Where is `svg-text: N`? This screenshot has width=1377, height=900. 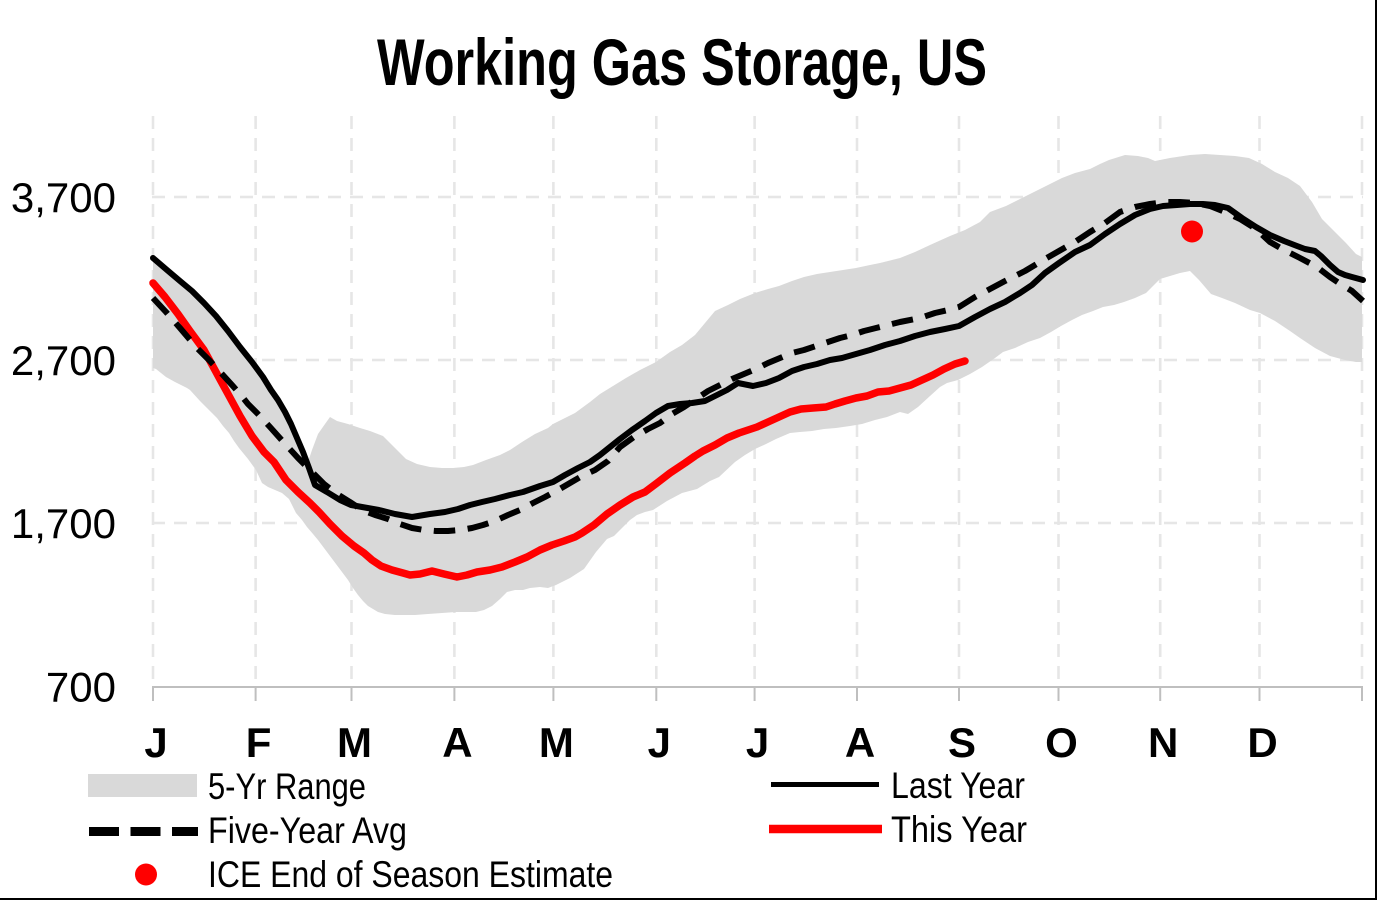 svg-text: N is located at coordinates (1163, 742).